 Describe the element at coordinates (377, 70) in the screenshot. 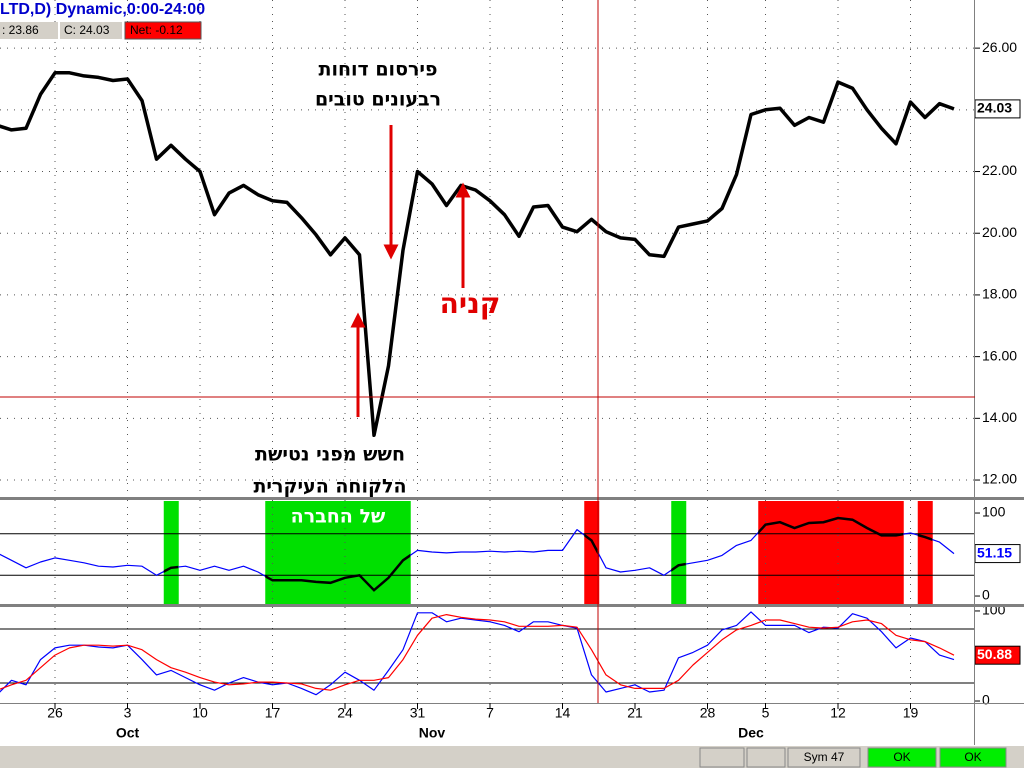

I see `annotation: פירסום דוחות` at that location.